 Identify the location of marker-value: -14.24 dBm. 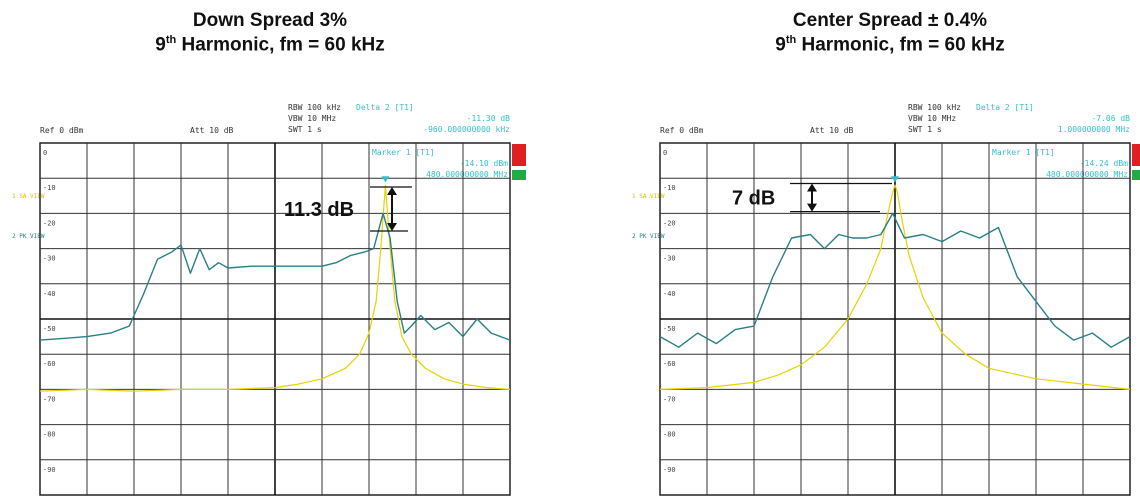
(1104, 163).